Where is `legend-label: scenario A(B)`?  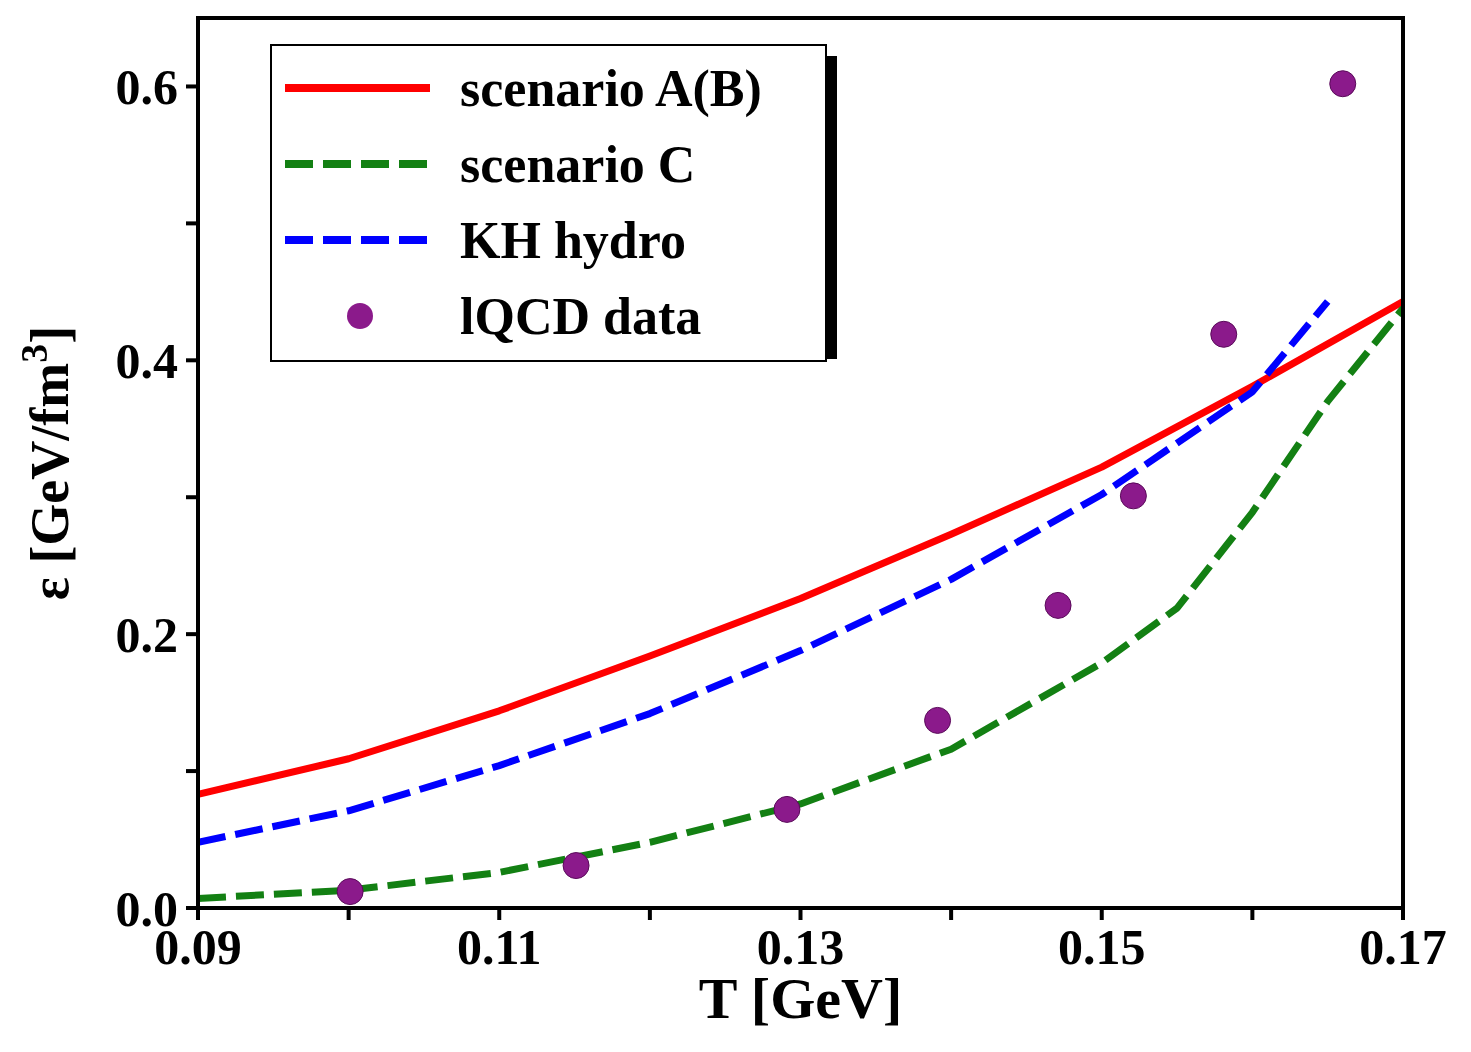
legend-label: scenario A(B) is located at coordinates (611, 88).